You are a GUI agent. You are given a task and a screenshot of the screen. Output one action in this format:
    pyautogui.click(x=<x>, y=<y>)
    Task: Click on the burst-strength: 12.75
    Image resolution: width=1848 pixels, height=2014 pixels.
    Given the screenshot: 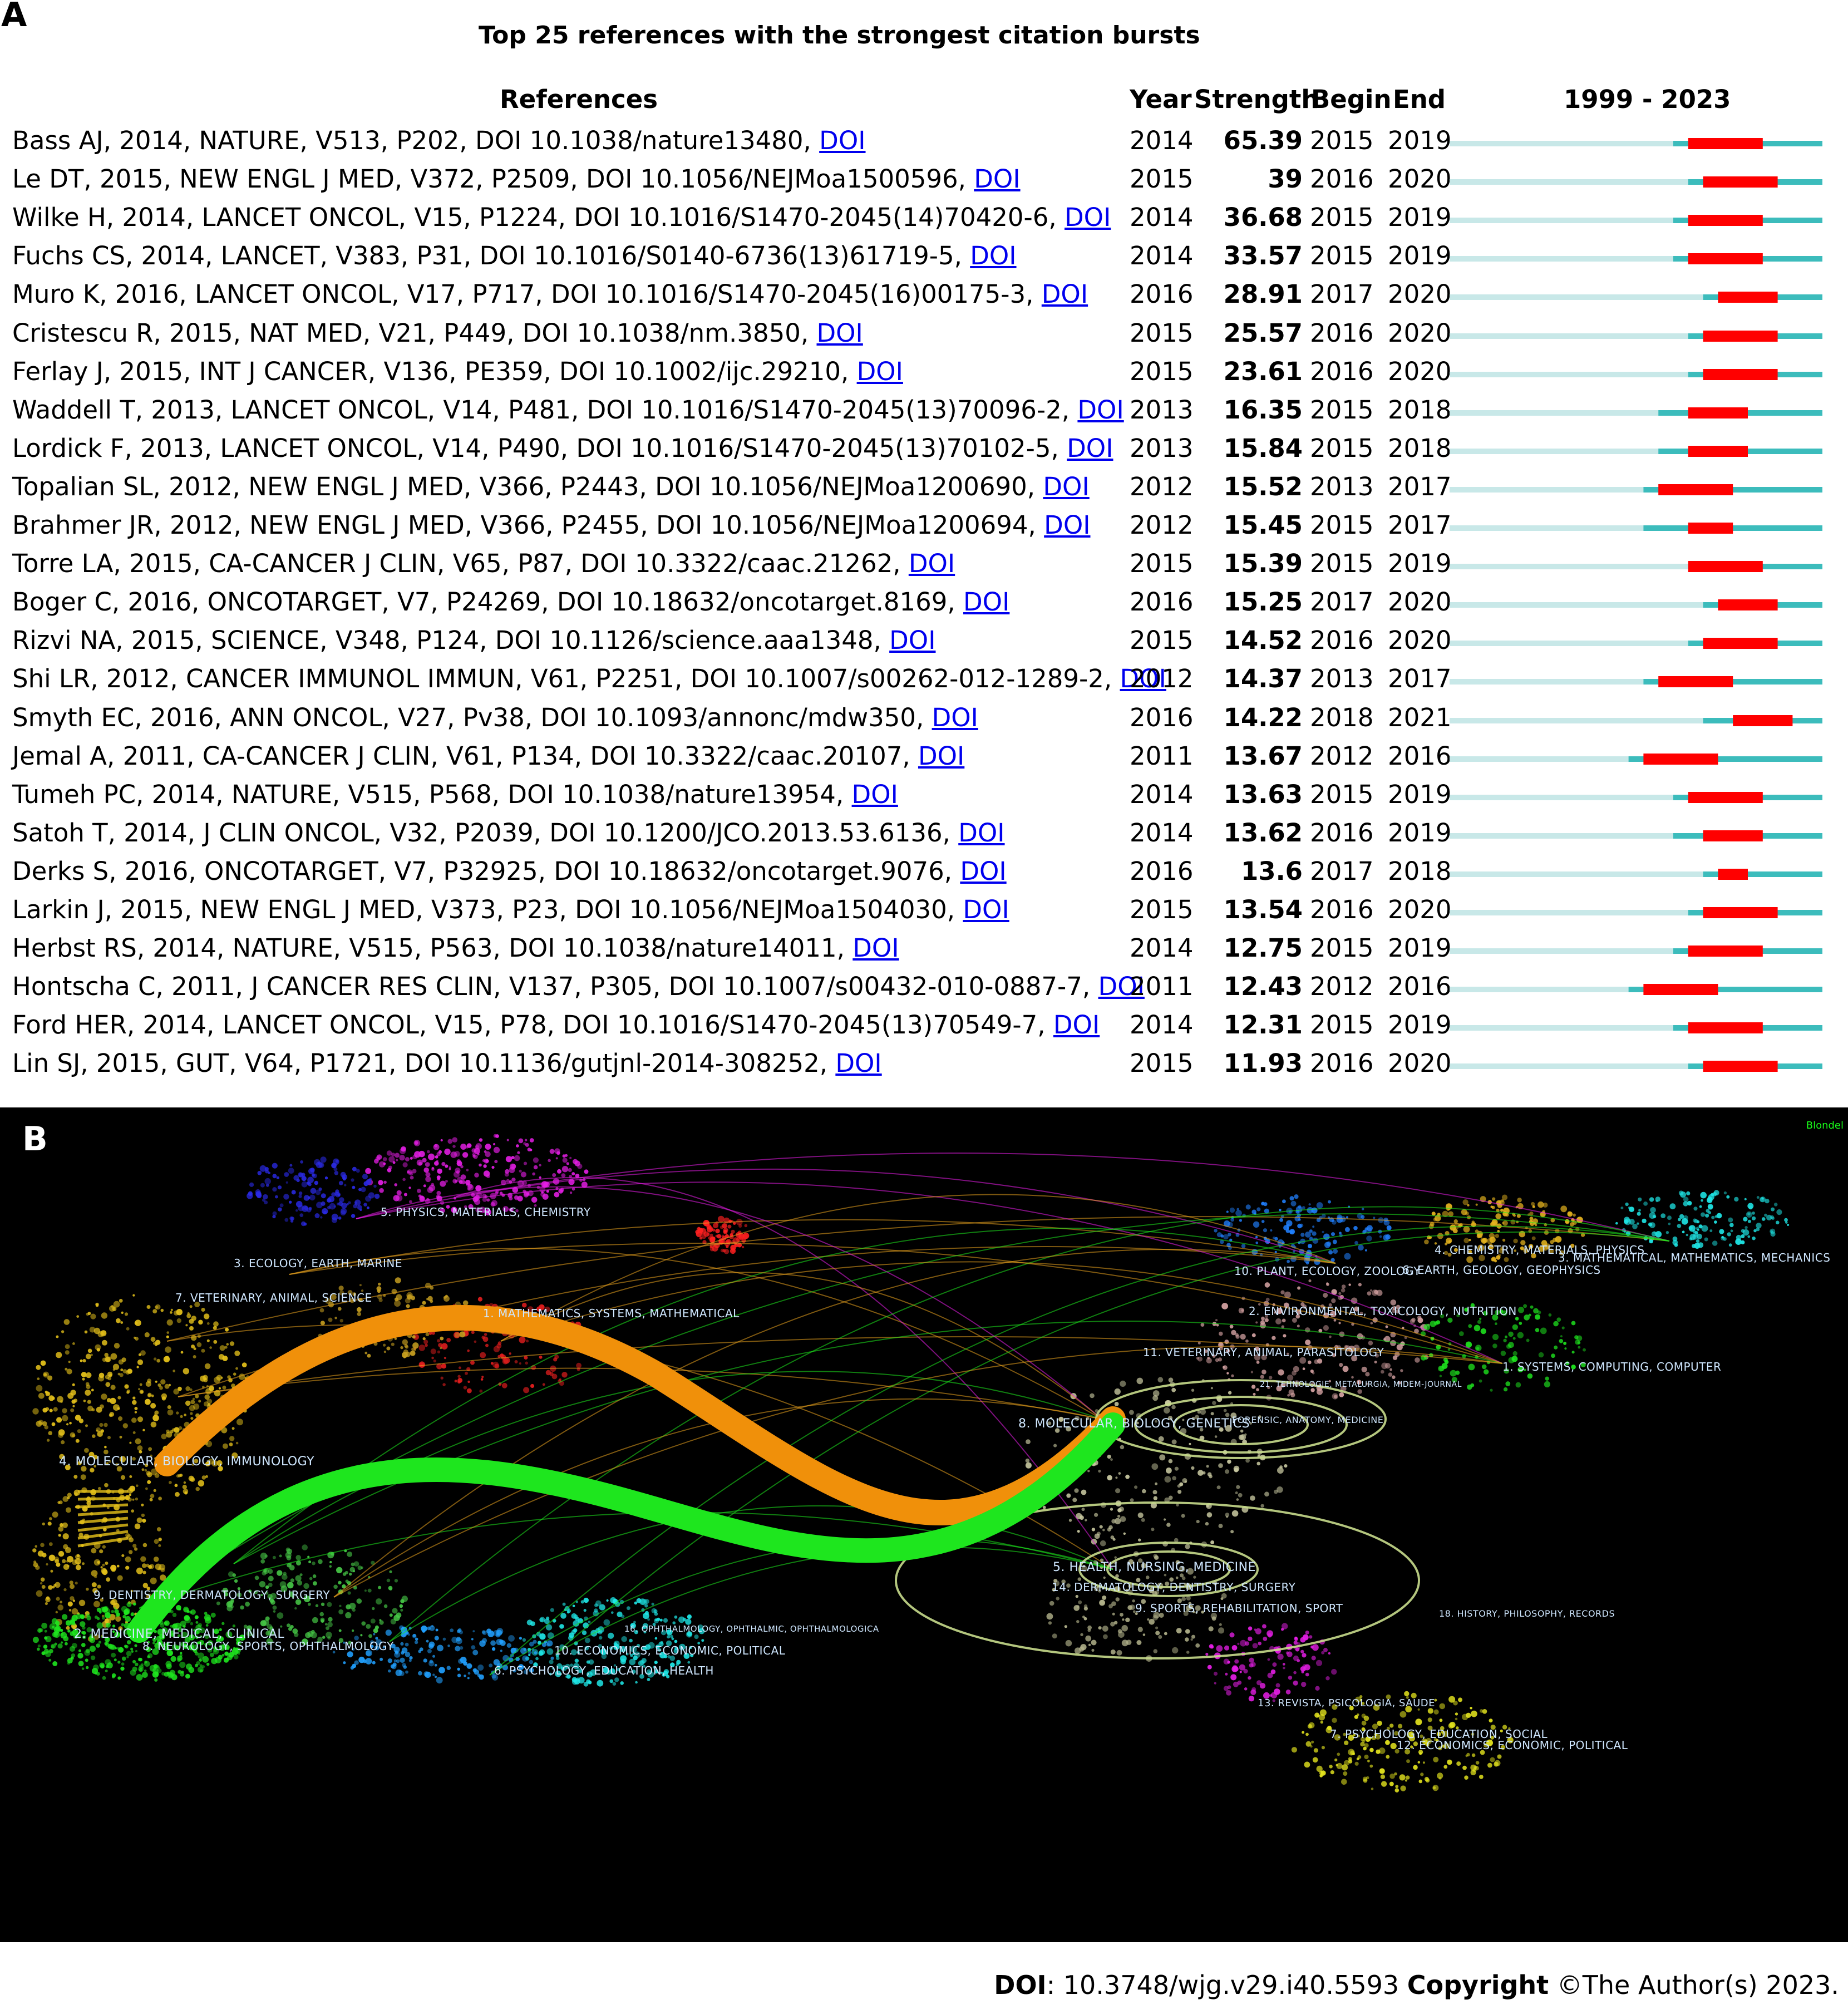 What is the action you would take?
    pyautogui.click(x=1263, y=948)
    